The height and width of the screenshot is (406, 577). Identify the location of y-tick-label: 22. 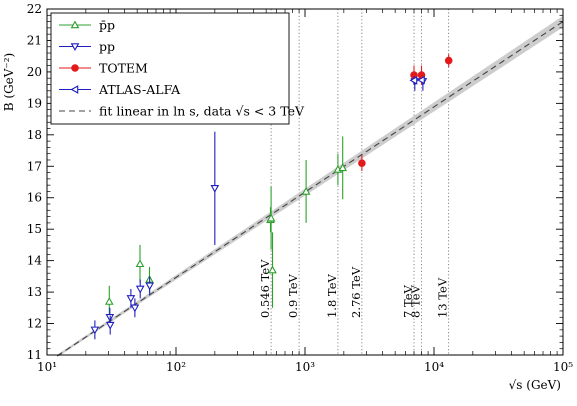
(34, 9).